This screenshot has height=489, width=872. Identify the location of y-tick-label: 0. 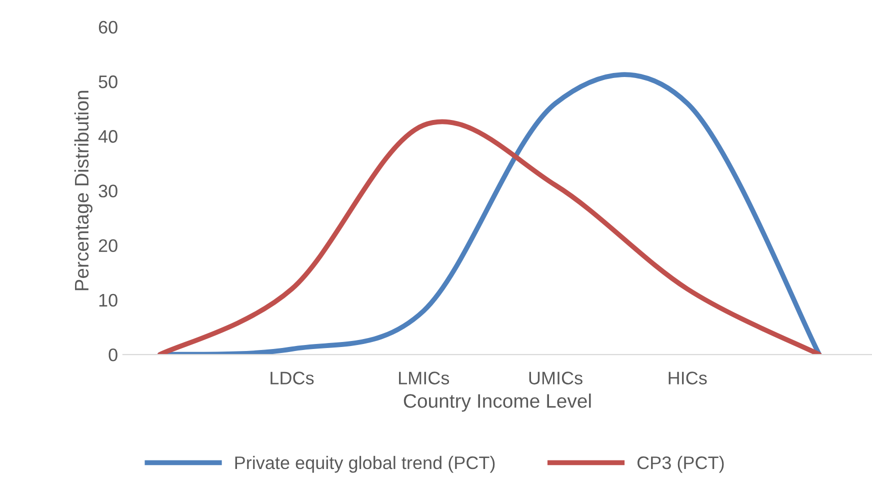
(113, 355).